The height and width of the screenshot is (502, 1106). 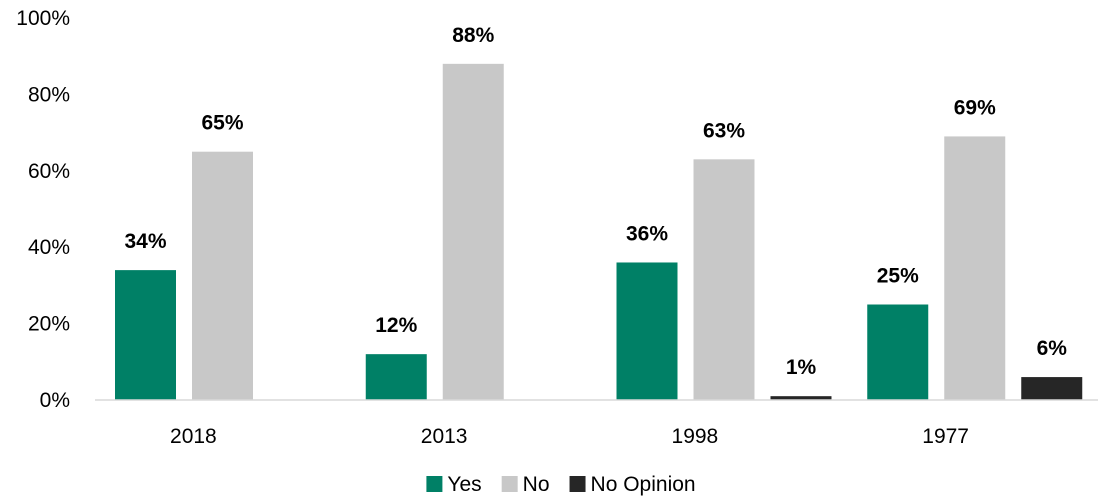 What do you see at coordinates (724, 279) in the screenshot?
I see `bar-no-1998` at bounding box center [724, 279].